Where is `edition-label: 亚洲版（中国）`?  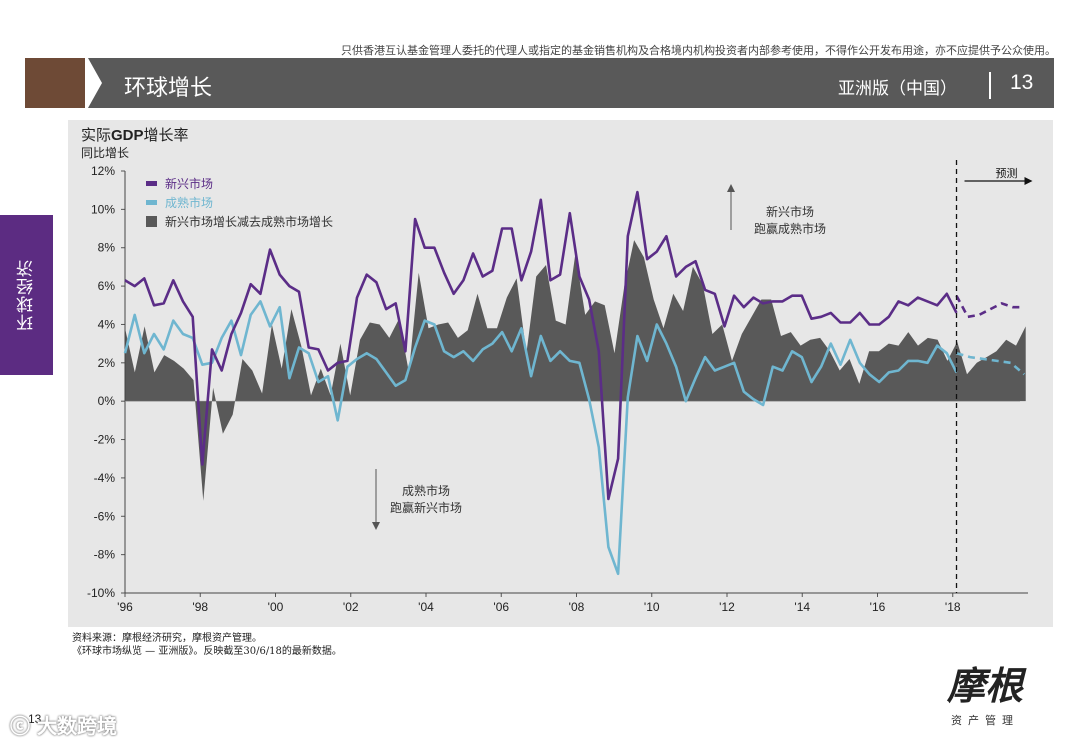 edition-label: 亚洲版（中国） is located at coordinates (897, 89).